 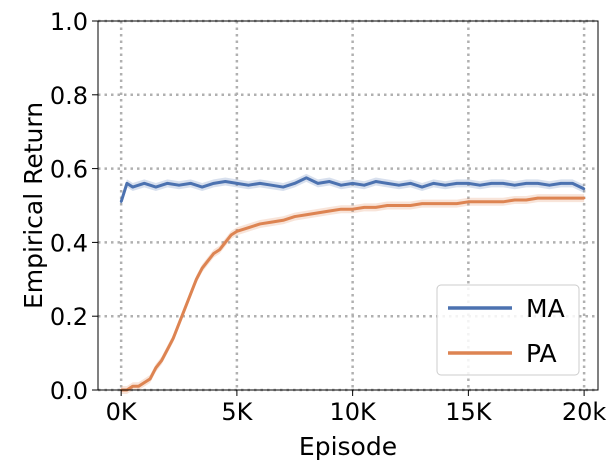 I want to click on series-line-ma, so click(x=352, y=189).